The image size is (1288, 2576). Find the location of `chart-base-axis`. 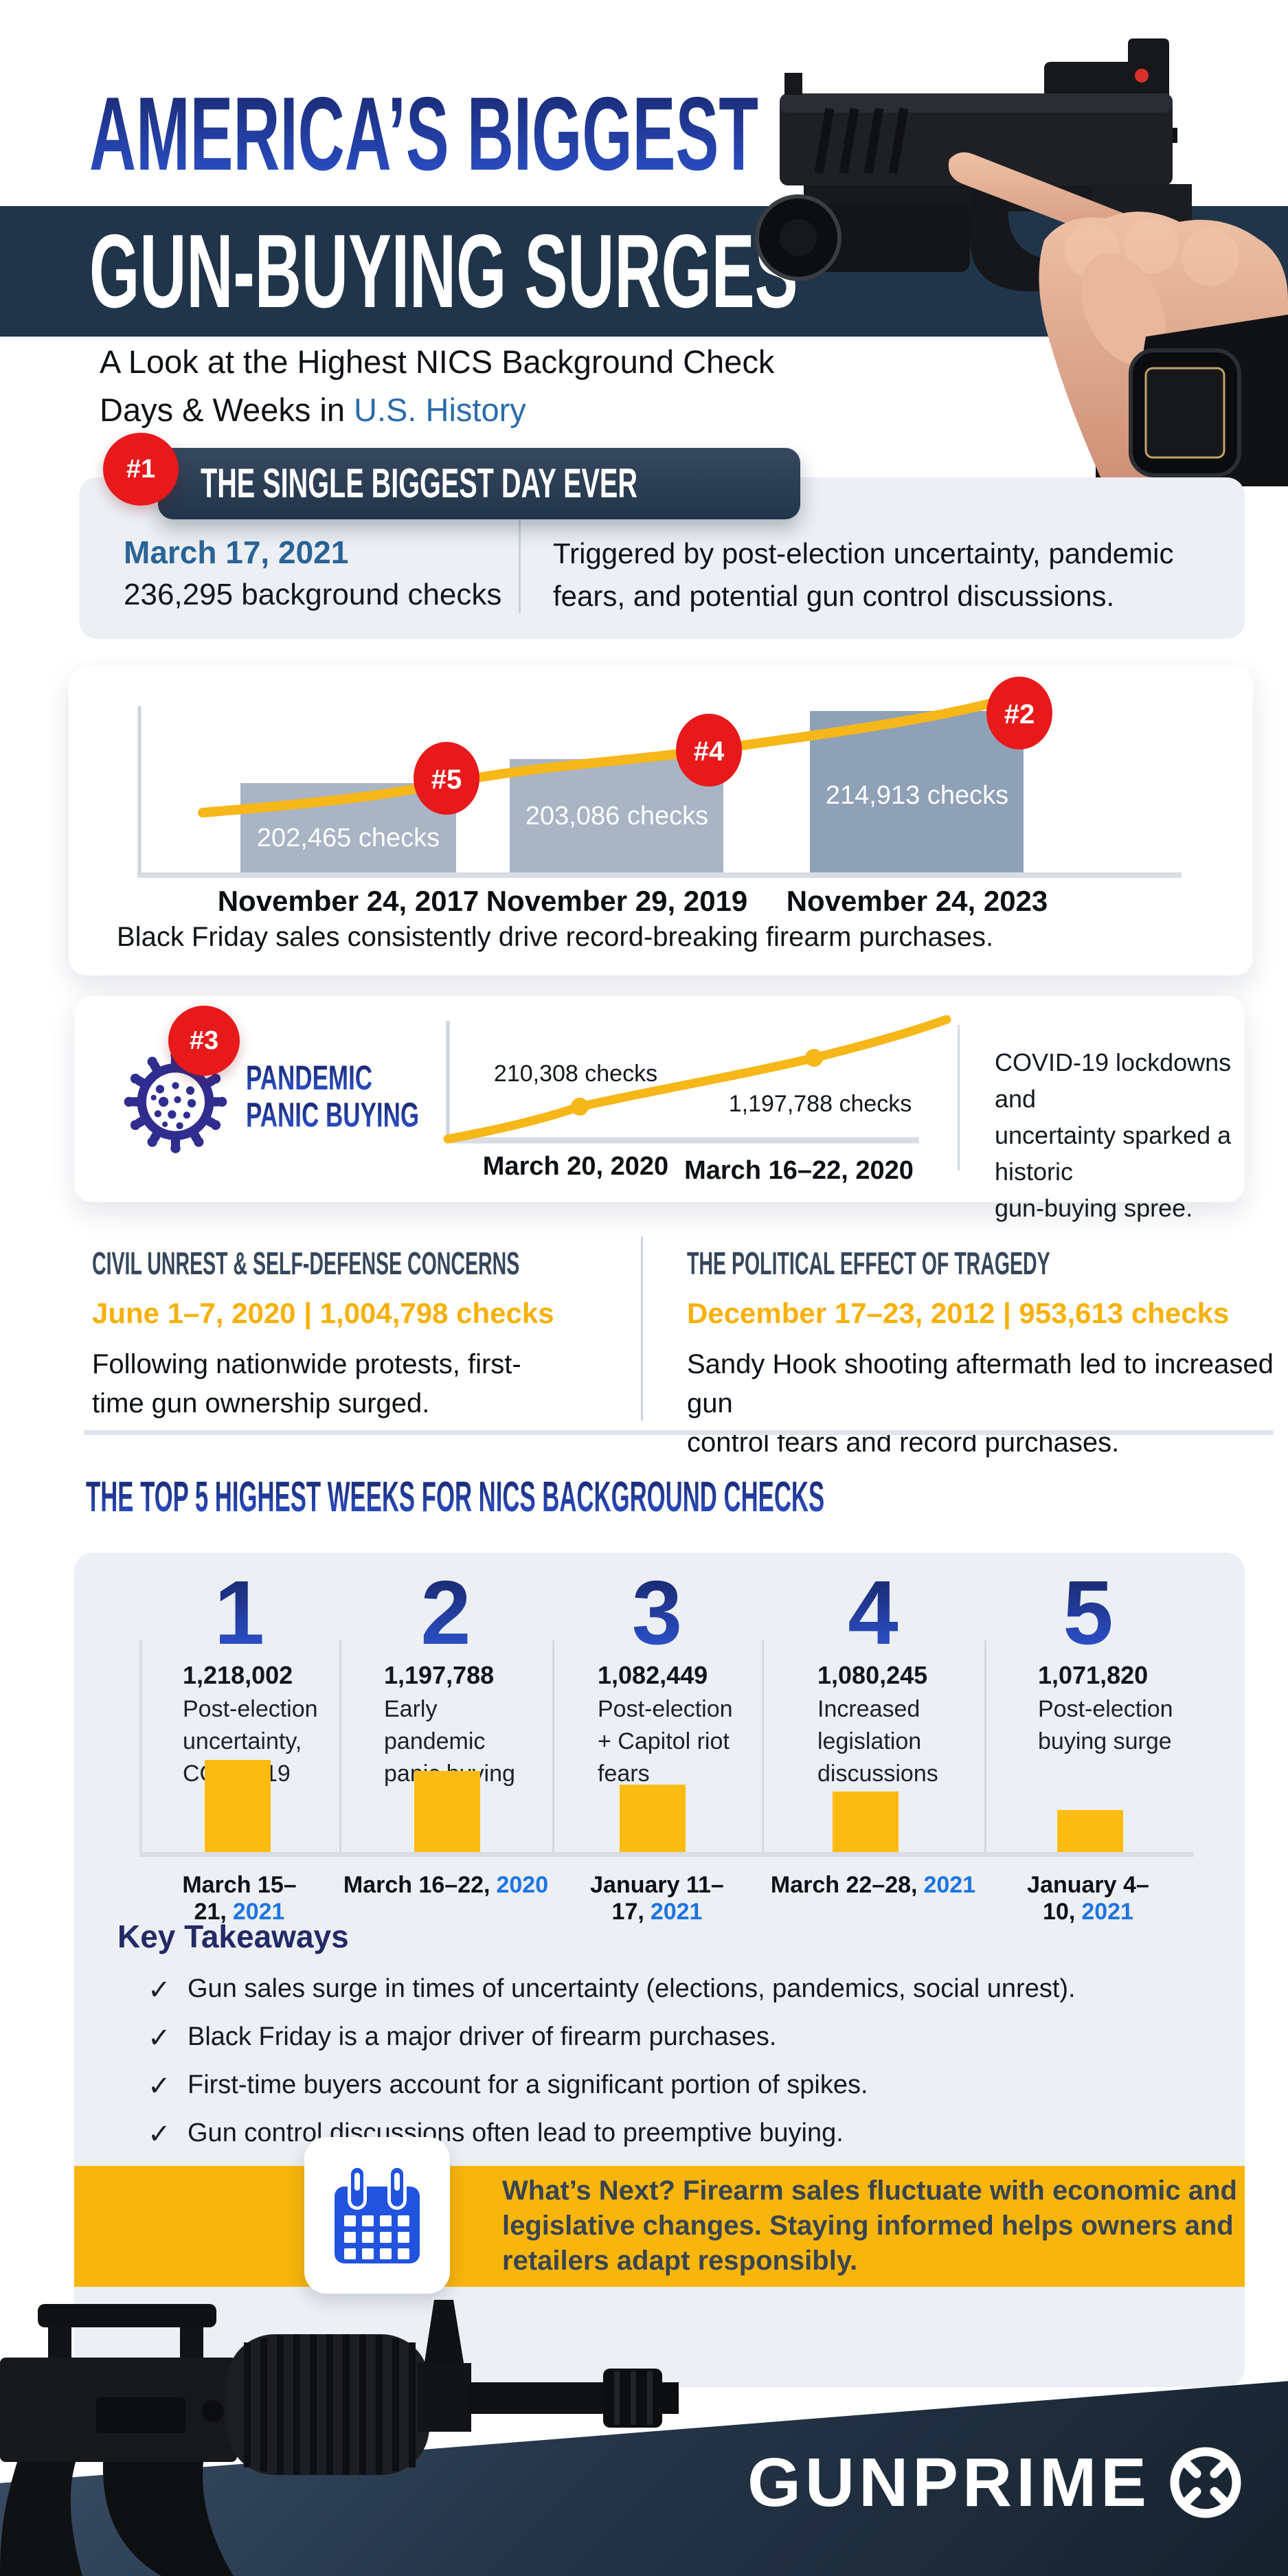

chart-base-axis is located at coordinates (666, 1854).